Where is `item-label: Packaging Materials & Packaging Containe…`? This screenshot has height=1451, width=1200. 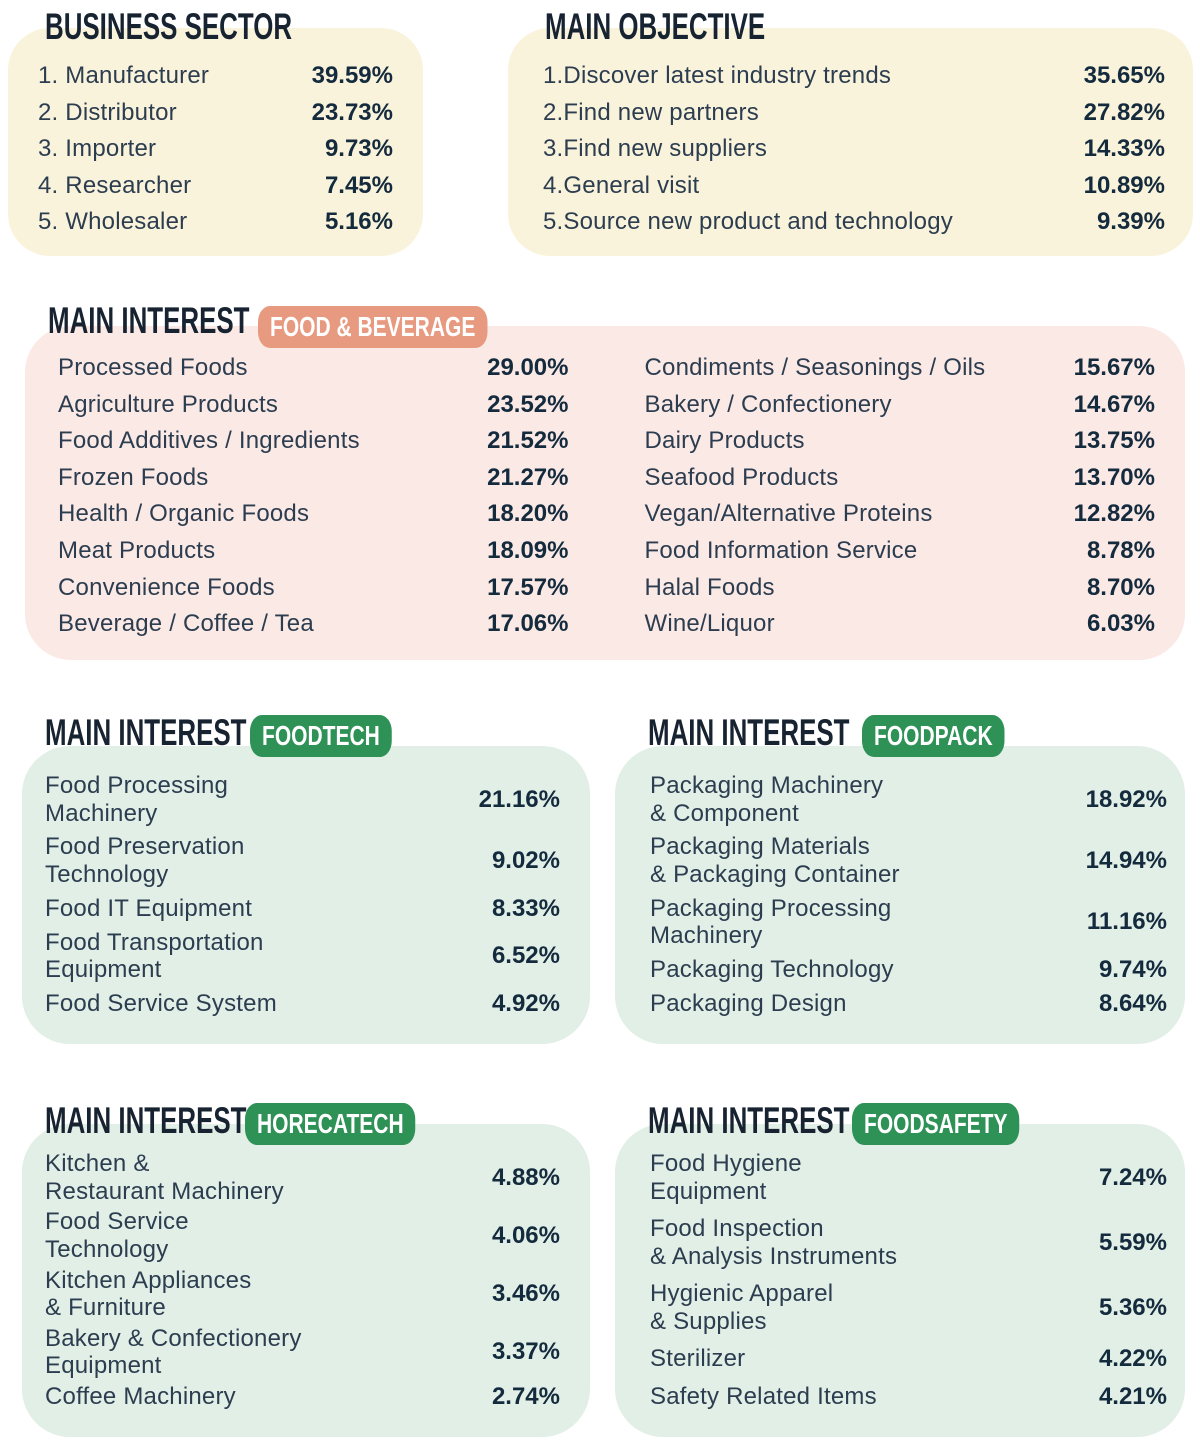
item-label: Packaging Materials & Packaging Containe… is located at coordinates (775, 860).